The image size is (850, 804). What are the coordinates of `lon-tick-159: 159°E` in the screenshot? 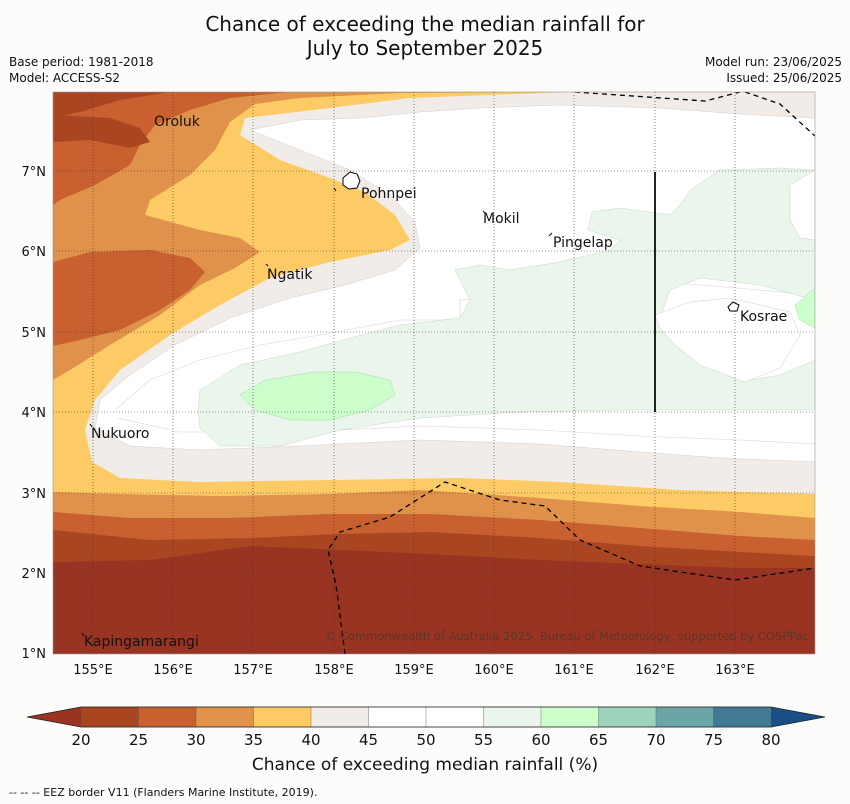 It's located at (414, 670).